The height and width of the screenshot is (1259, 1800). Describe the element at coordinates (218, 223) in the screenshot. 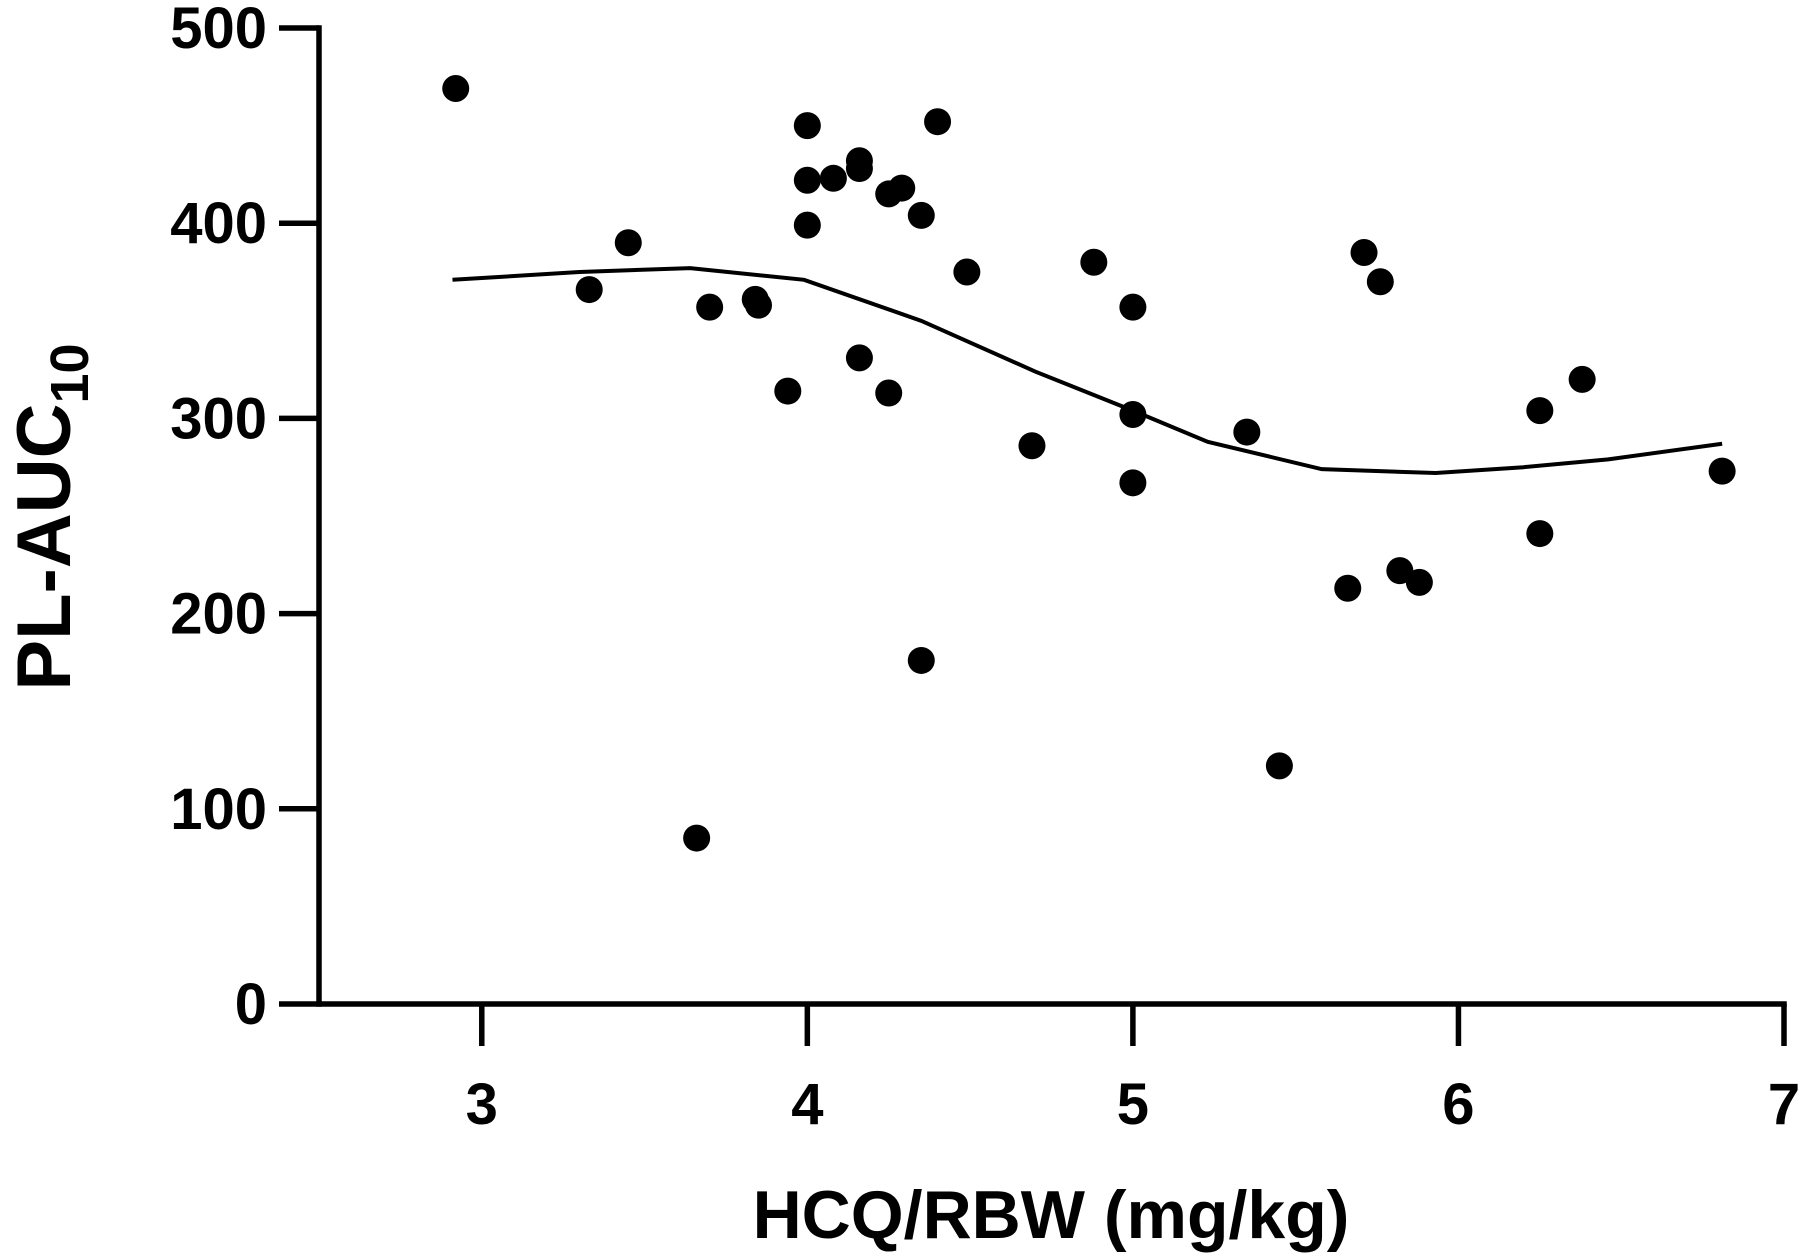

I see `y-tick-label: 400` at that location.